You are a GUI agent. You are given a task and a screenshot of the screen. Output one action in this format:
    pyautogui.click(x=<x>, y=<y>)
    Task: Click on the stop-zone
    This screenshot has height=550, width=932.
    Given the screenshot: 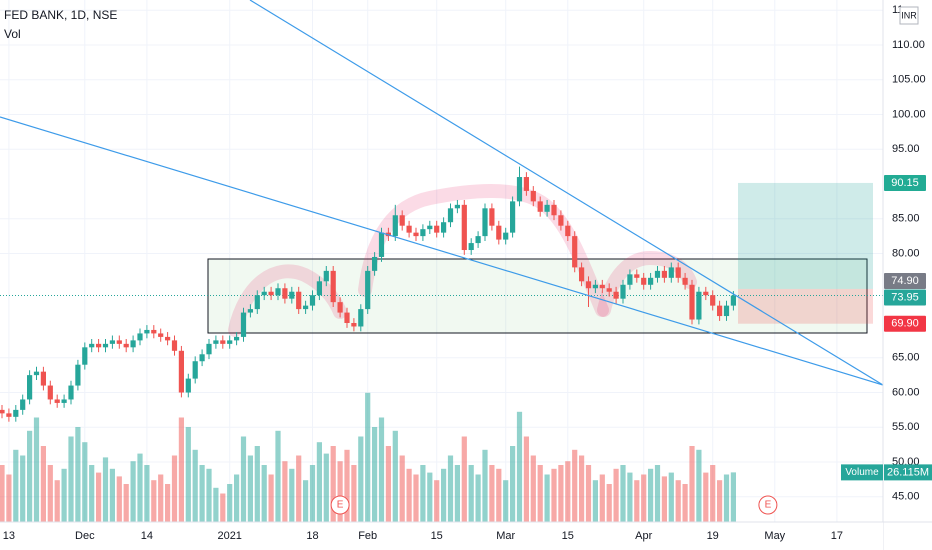 What is the action you would take?
    pyautogui.click(x=805, y=306)
    